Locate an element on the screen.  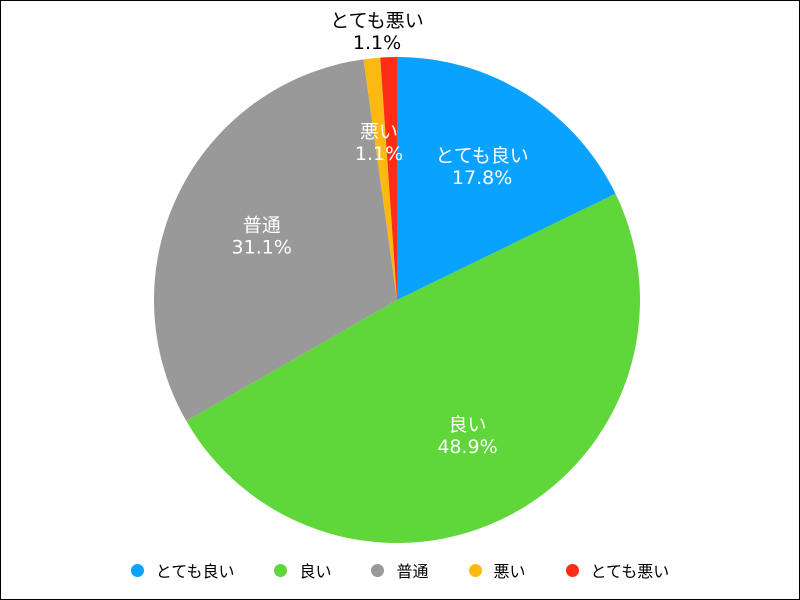
slice-label-name-3: 普通 is located at coordinates (262, 226).